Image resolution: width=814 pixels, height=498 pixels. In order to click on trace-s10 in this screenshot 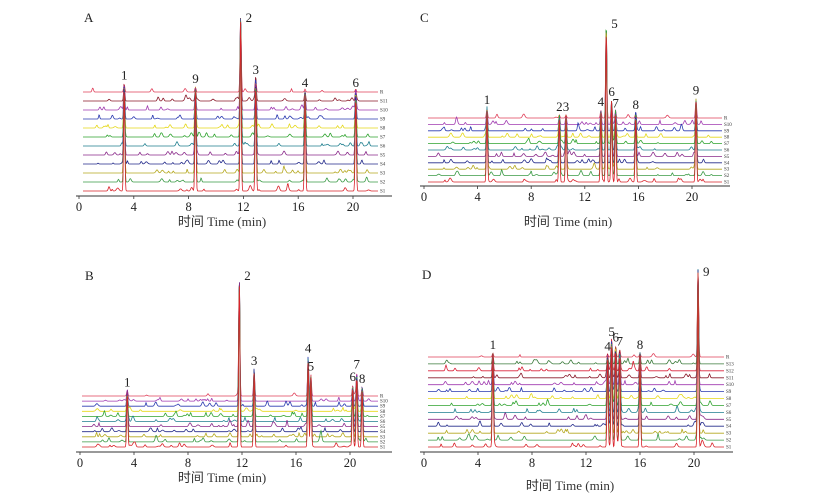, I will do `click(576, 328)`.